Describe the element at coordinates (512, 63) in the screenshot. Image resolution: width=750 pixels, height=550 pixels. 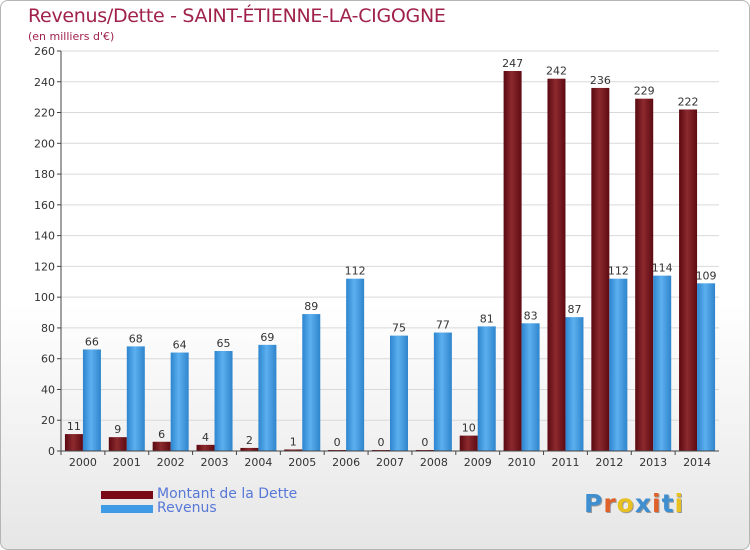
I see `data-label-debt: 247` at that location.